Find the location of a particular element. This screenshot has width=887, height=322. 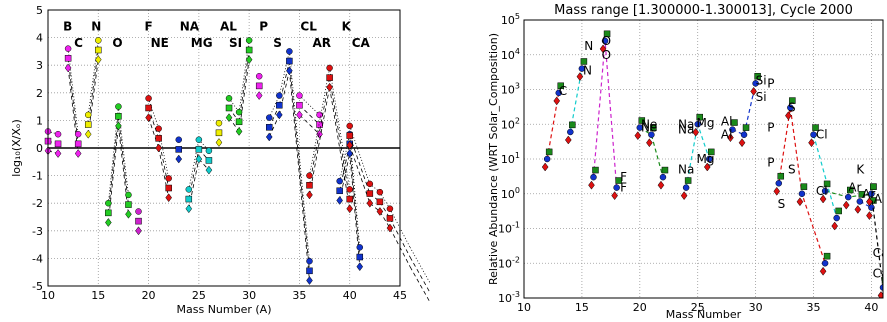

right-element-label: Mg is located at coordinates (706, 123).